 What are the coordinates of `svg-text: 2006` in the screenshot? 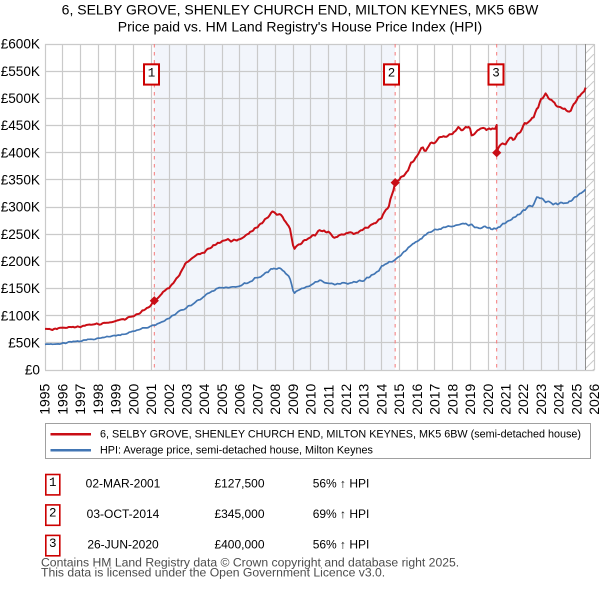 It's located at (240, 398).